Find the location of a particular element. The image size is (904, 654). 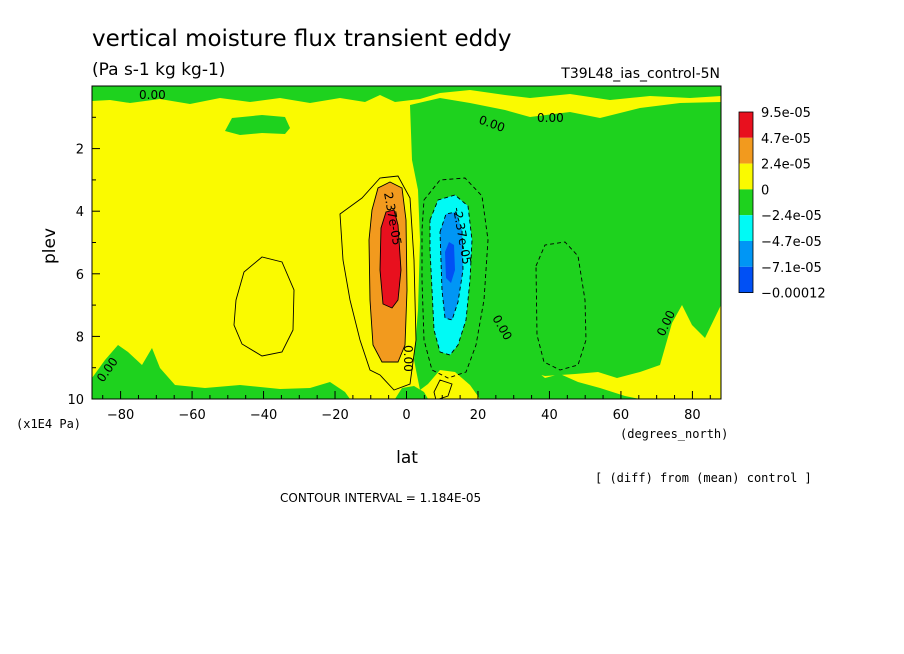

contour-negative-outer is located at coordinates (455, 278).